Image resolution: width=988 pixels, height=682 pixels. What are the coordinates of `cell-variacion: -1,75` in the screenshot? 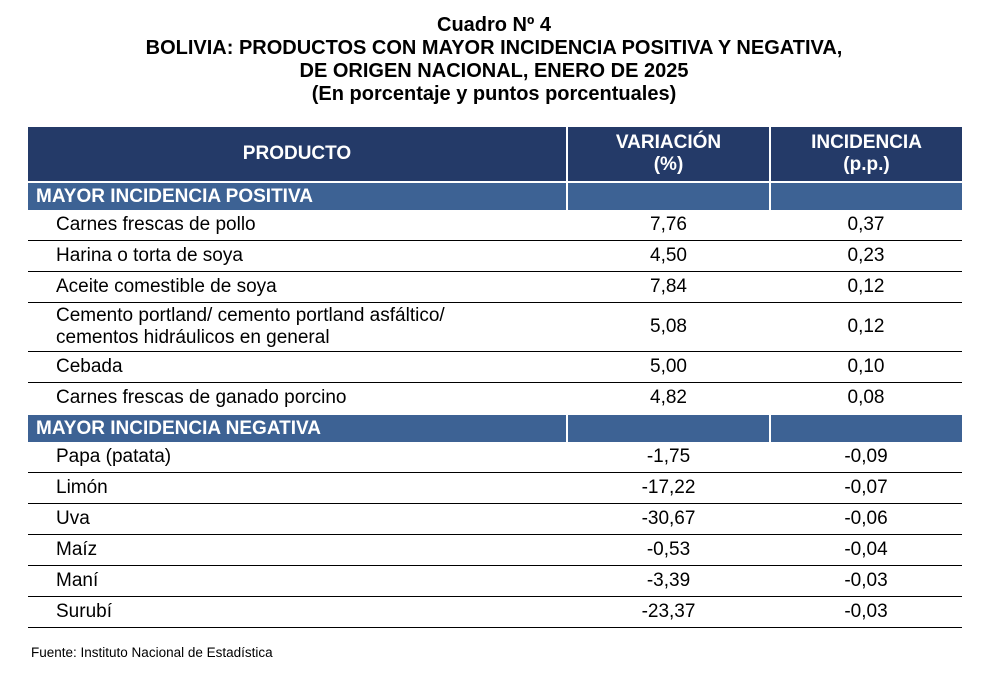 It's located at (668, 457).